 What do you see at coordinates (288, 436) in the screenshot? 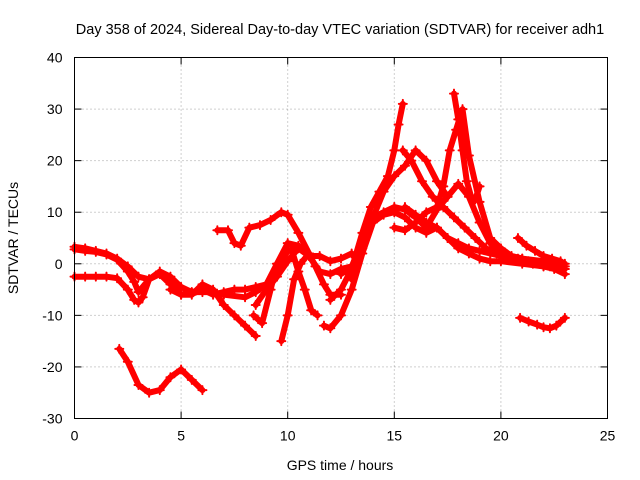
I see `x-tick-label: 10` at bounding box center [288, 436].